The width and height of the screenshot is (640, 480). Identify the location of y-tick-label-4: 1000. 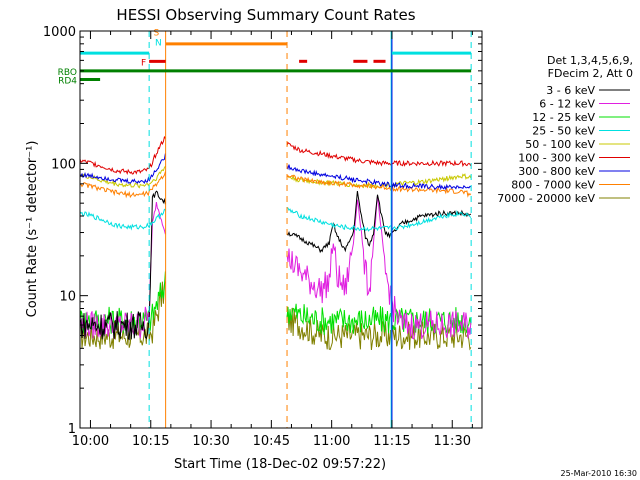
(59, 32).